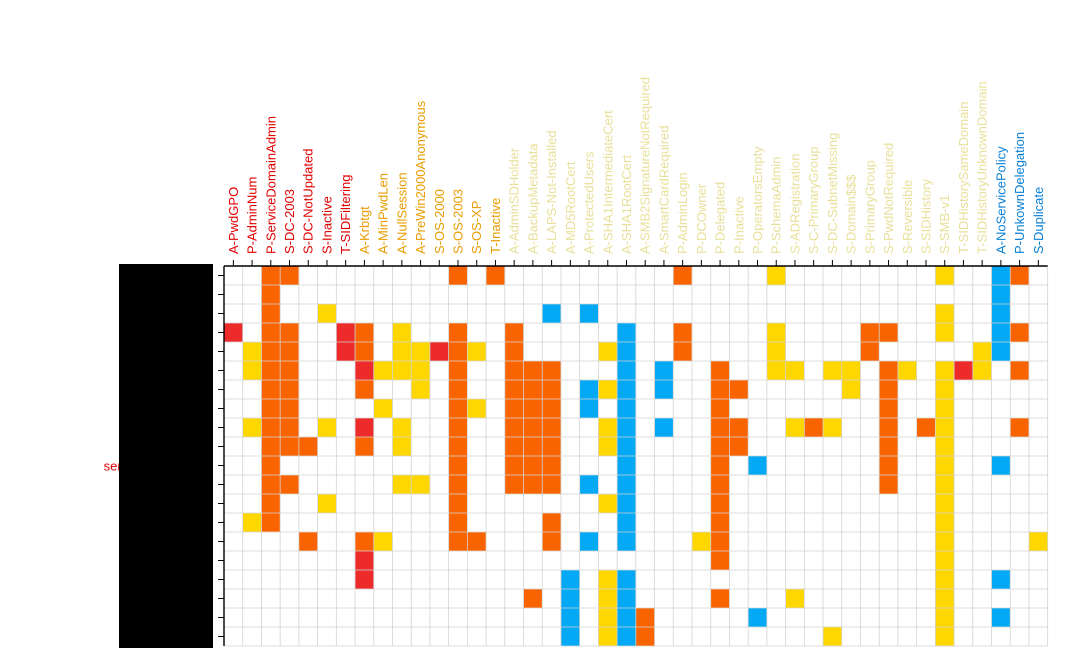  I want to click on redaction-box, so click(166, 456).